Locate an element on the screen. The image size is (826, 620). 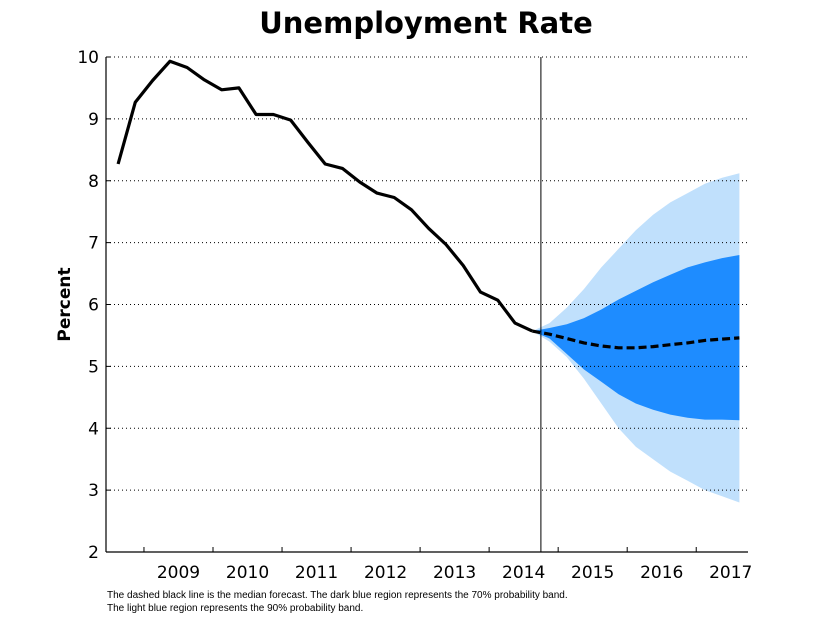
chart-title: Unemployment Rate is located at coordinates (426, 23).